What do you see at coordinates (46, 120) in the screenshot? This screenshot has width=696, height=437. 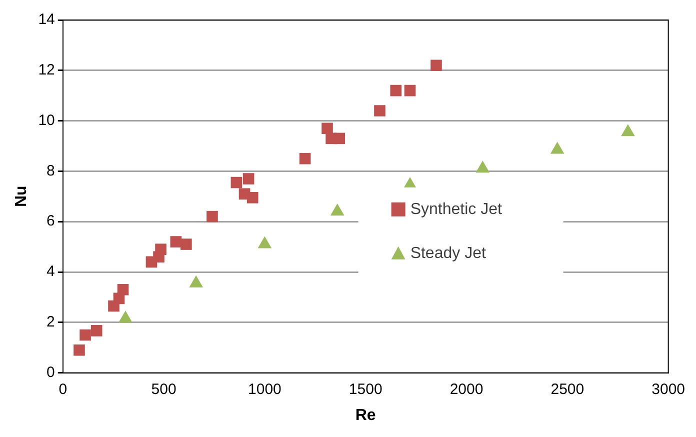 I see `y-tick-label: 10` at bounding box center [46, 120].